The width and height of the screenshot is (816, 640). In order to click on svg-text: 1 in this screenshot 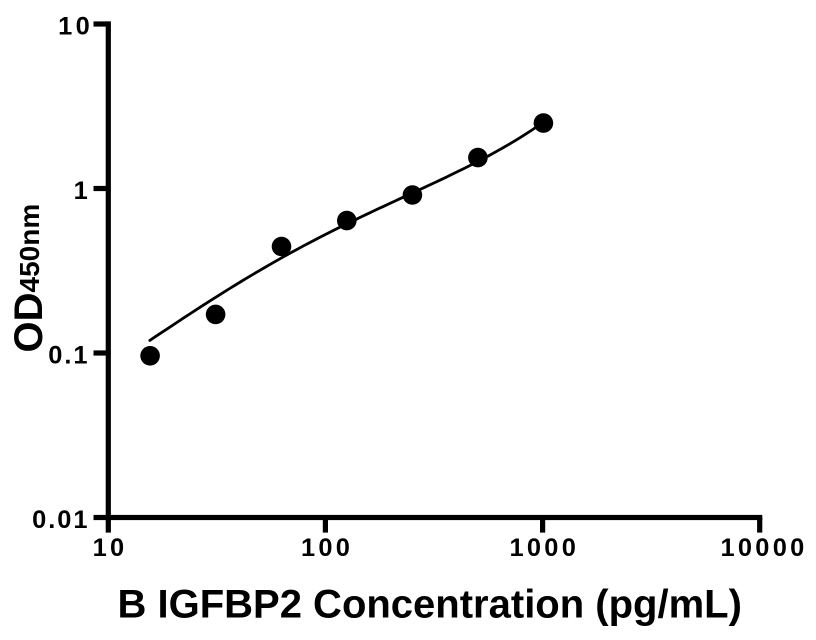, I will do `click(82, 191)`.